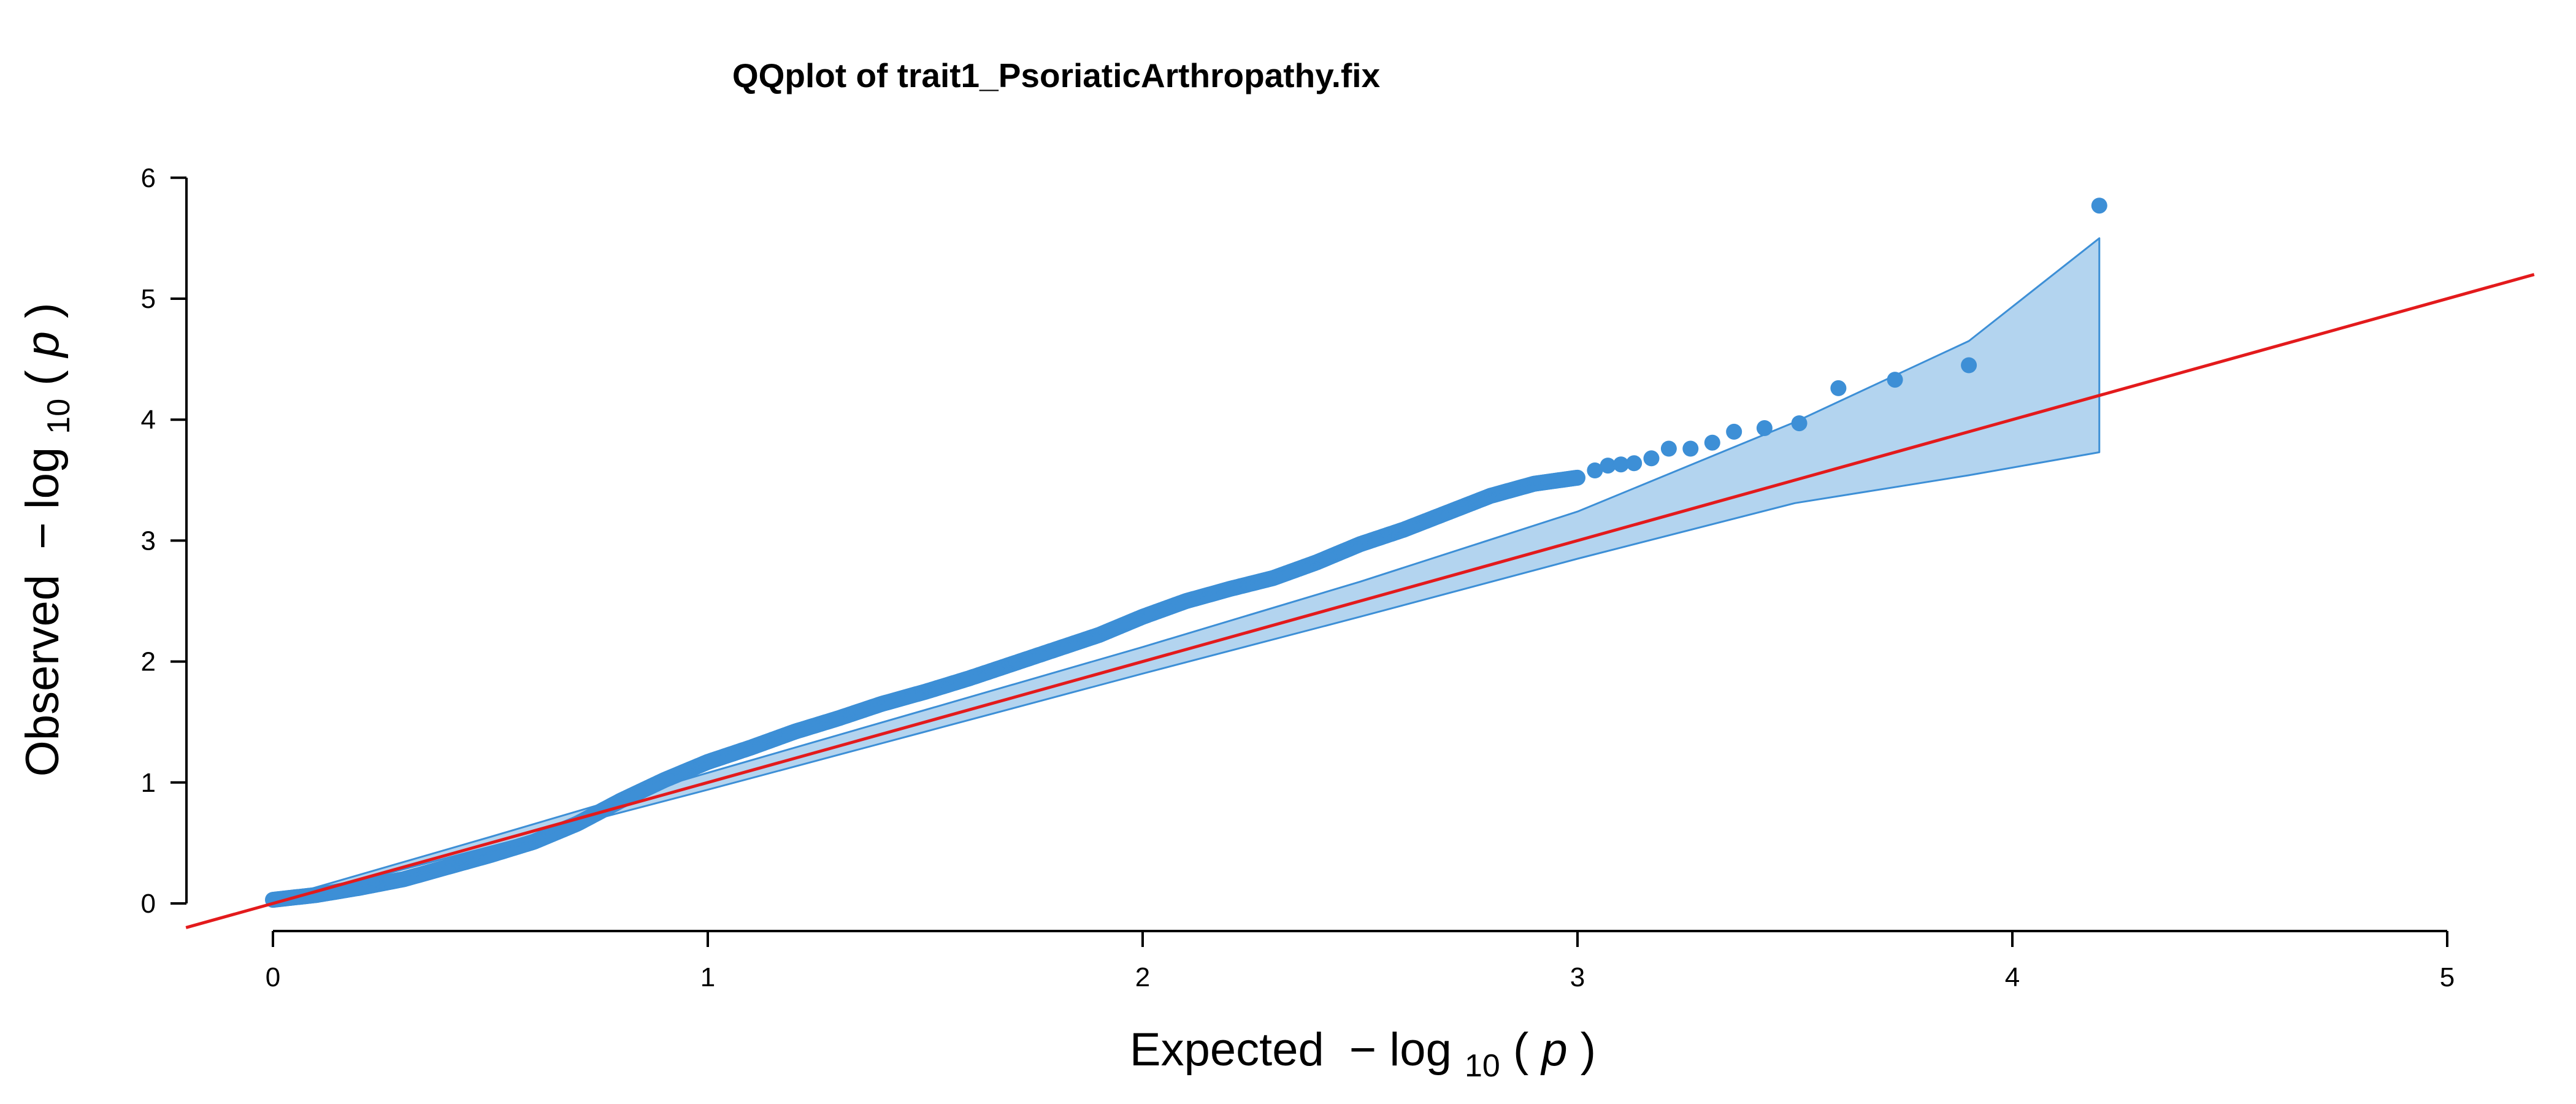 Image resolution: width=2576 pixels, height=1104 pixels. Describe the element at coordinates (43, 377) in the screenshot. I see `y-axis-label-open: (` at that location.